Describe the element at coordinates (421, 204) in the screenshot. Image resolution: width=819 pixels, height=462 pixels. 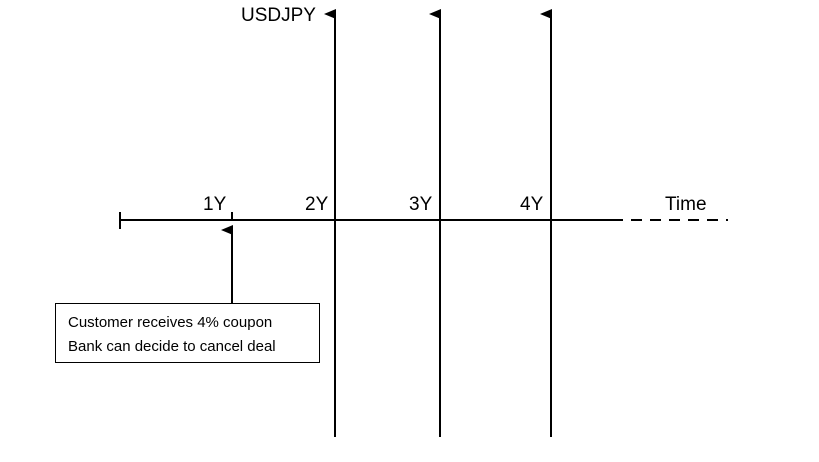
I see `tick-label-3y: 3Y` at that location.